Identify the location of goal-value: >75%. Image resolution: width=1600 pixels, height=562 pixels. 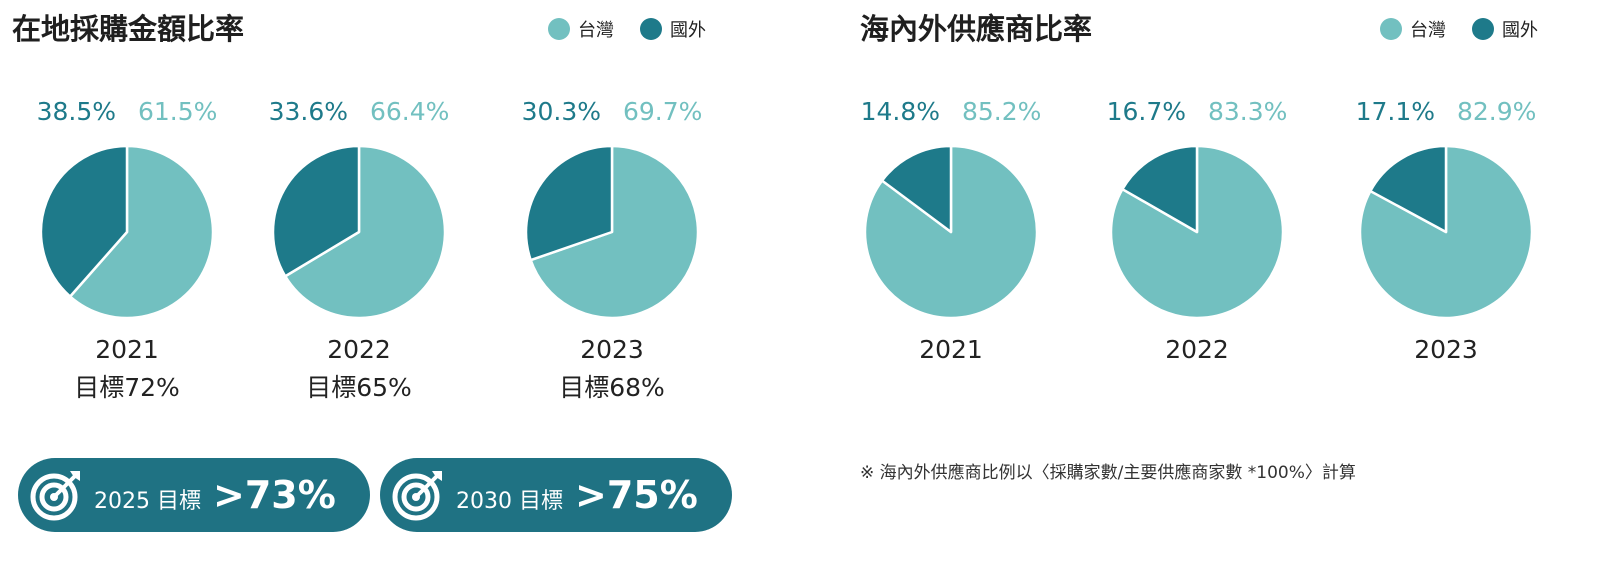
(636, 495).